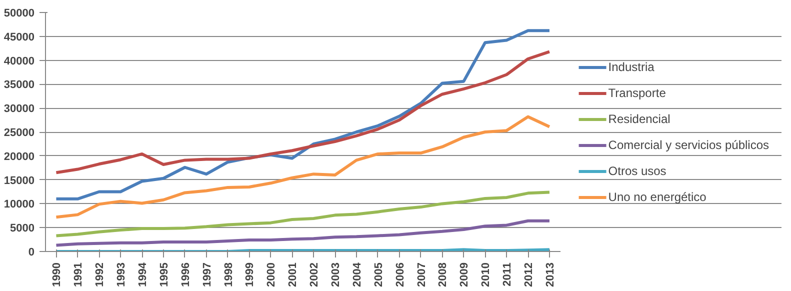 The image size is (791, 291). I want to click on x-tick-label: 1998, so click(228, 274).